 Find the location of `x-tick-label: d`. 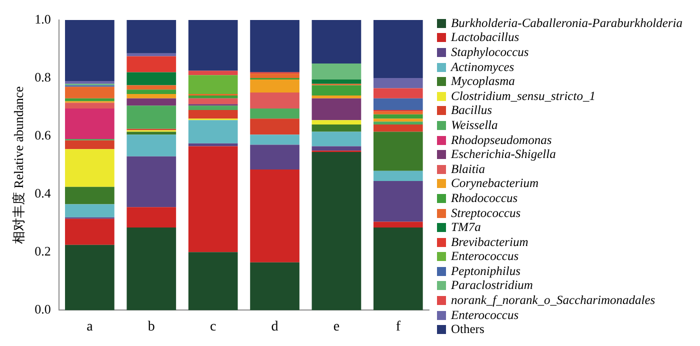

x-tick-label: d is located at coordinates (274, 326).